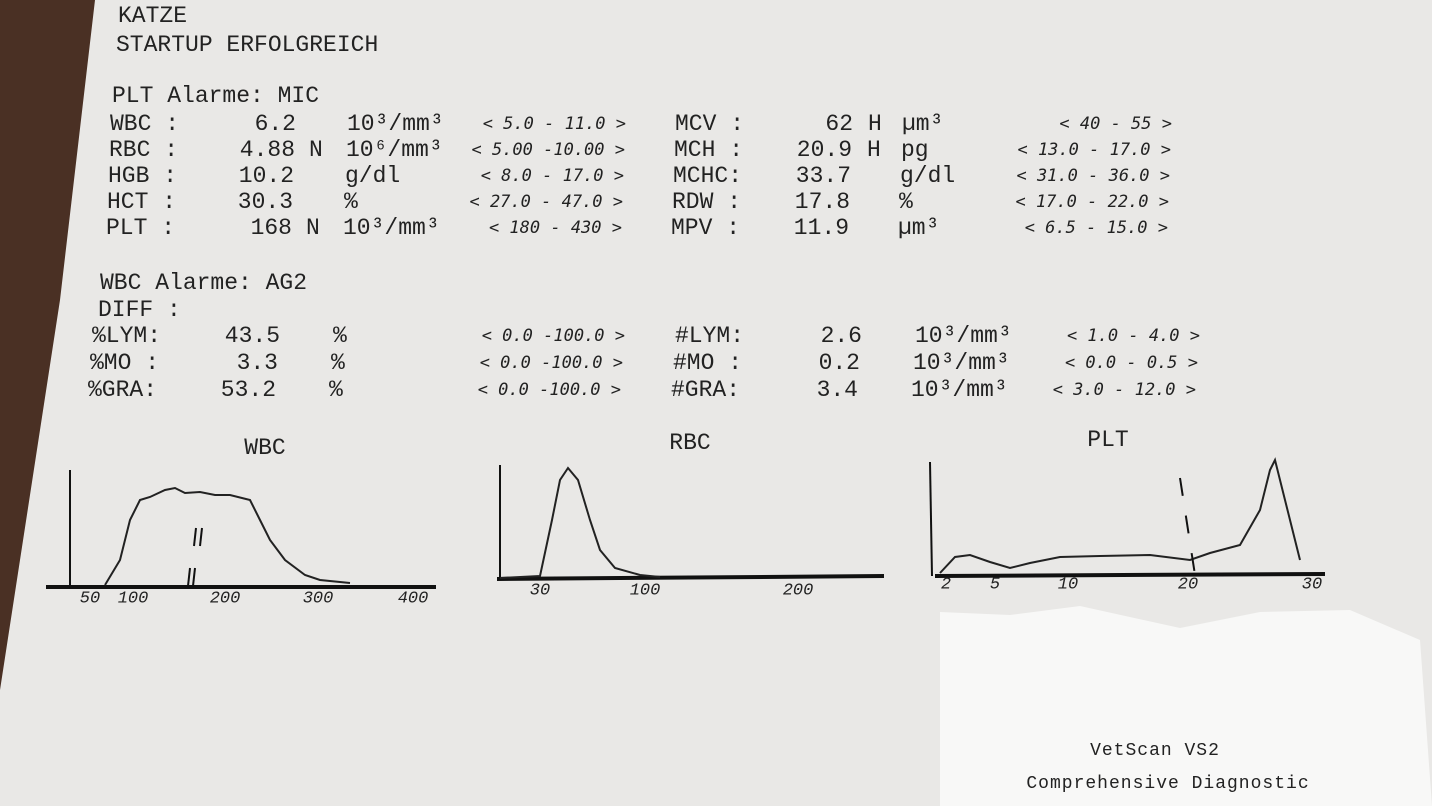  I want to click on field-name: MCHC:, so click(707, 176).